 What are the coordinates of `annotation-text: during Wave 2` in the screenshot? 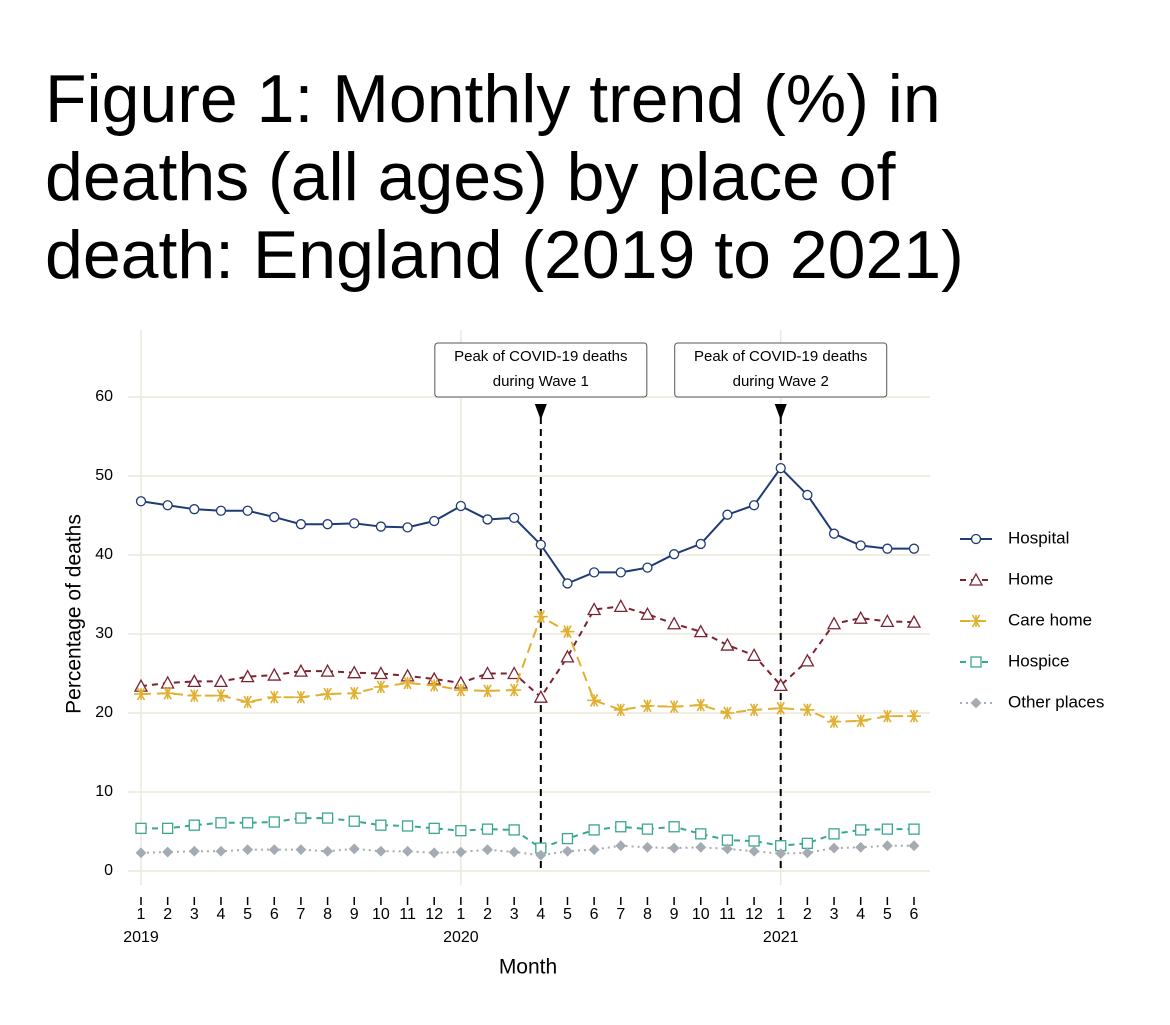 It's located at (781, 381).